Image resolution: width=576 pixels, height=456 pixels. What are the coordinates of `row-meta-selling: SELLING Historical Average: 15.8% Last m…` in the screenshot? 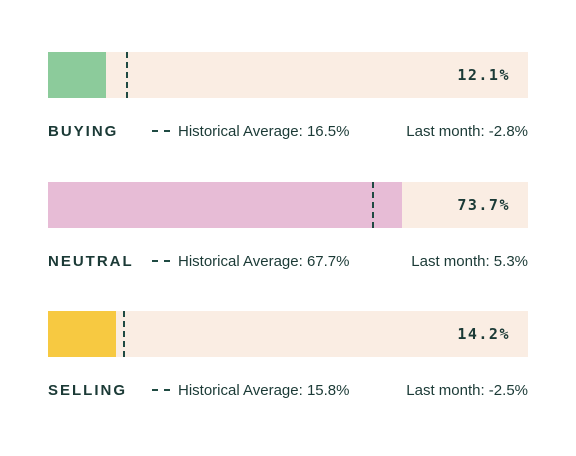 It's located at (288, 391).